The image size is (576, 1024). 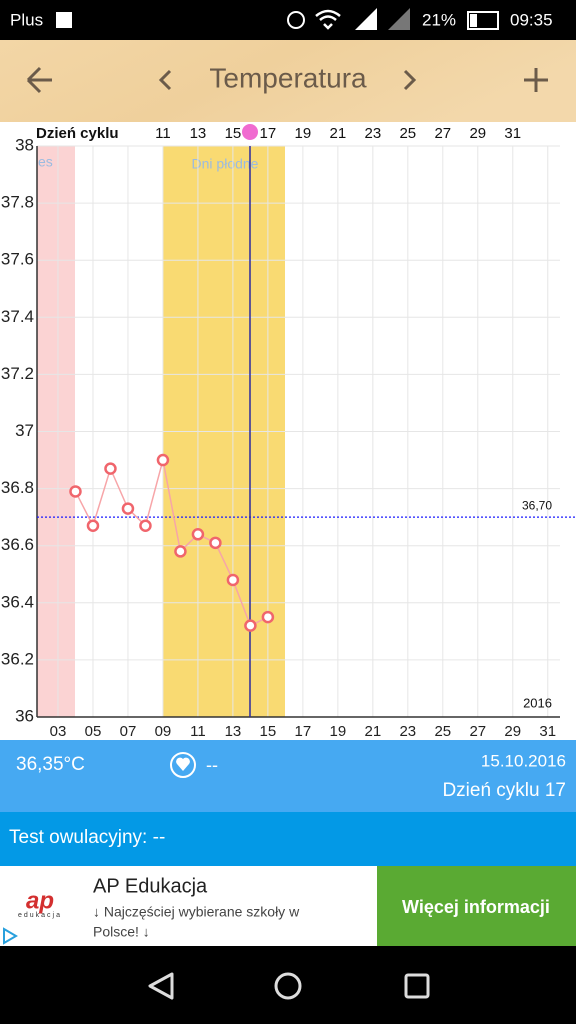 What do you see at coordinates (171, 543) in the screenshot?
I see `temperature-line` at bounding box center [171, 543].